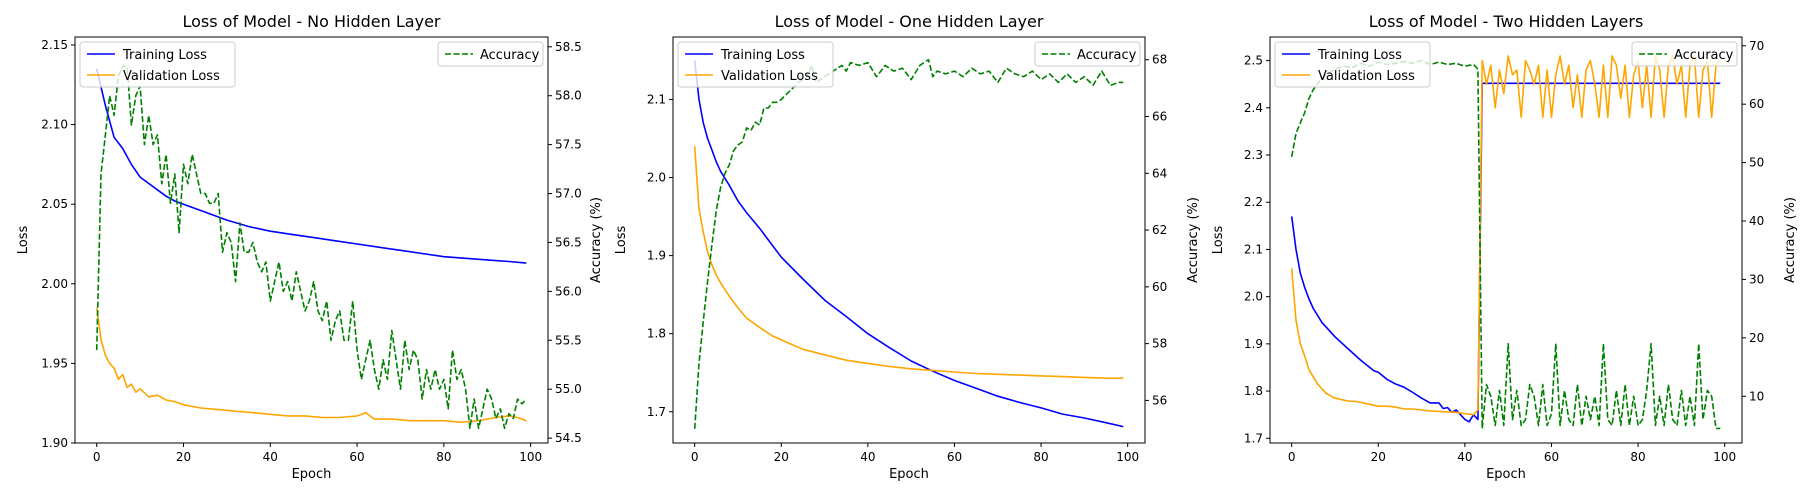  What do you see at coordinates (1756, 221) in the screenshot?
I see `y2-tick-label: 40` at bounding box center [1756, 221].